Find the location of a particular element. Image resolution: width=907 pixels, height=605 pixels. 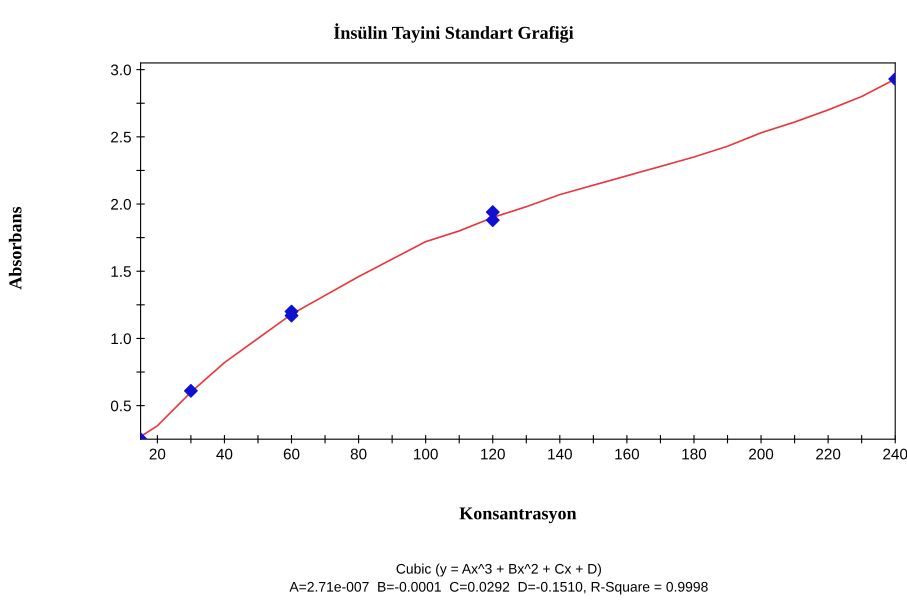

point is located at coordinates (191, 391).